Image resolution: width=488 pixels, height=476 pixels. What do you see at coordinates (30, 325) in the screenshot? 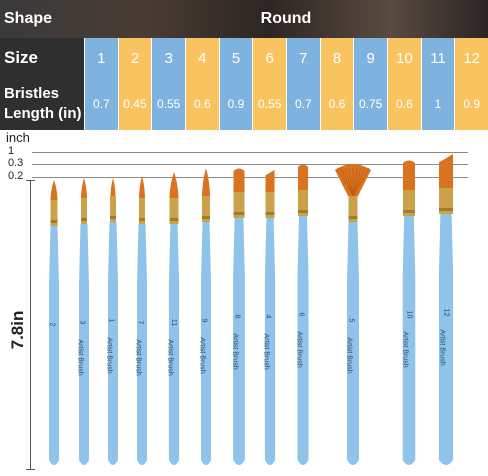
I see `dimension-line` at bounding box center [30, 325].